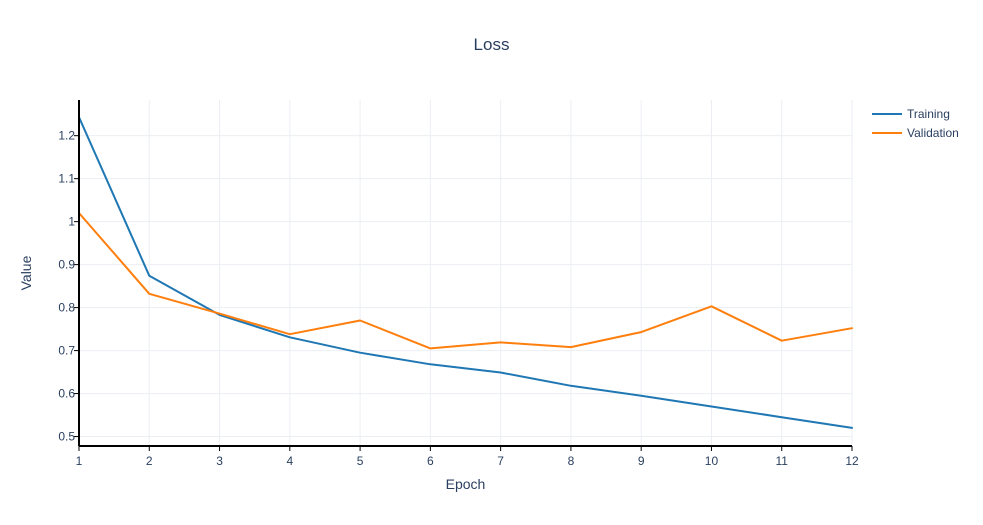 This screenshot has width=983, height=525. I want to click on x-tick-label: 1, so click(79, 461).